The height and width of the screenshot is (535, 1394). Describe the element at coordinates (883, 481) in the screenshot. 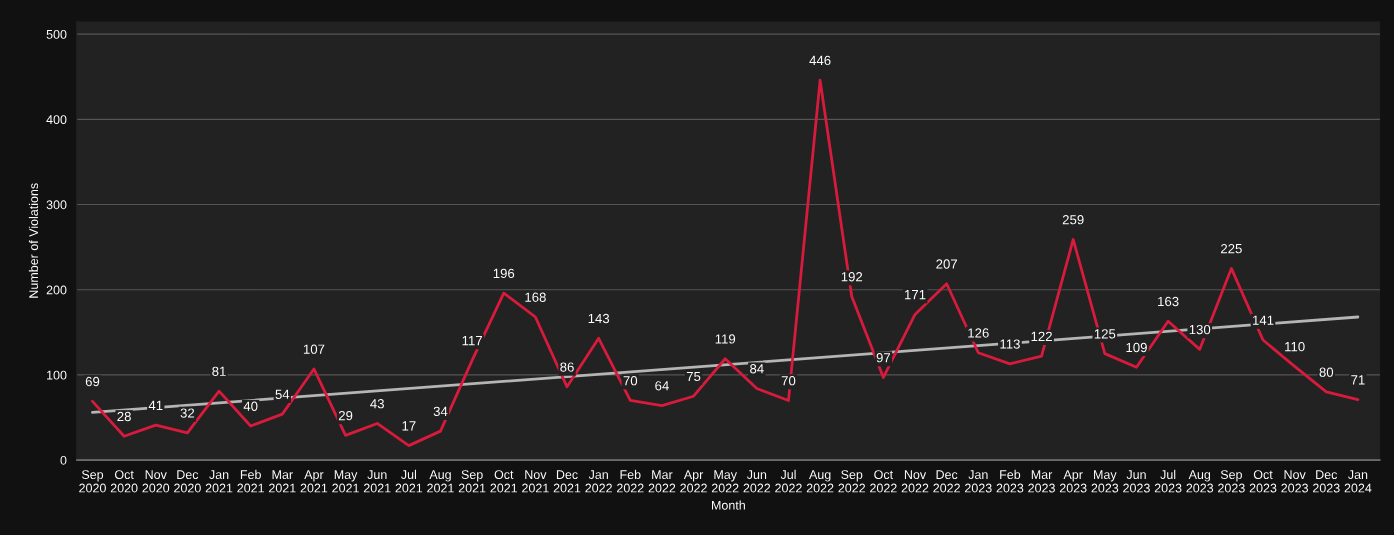

I see `x-tick-label: Oct 2022` at that location.